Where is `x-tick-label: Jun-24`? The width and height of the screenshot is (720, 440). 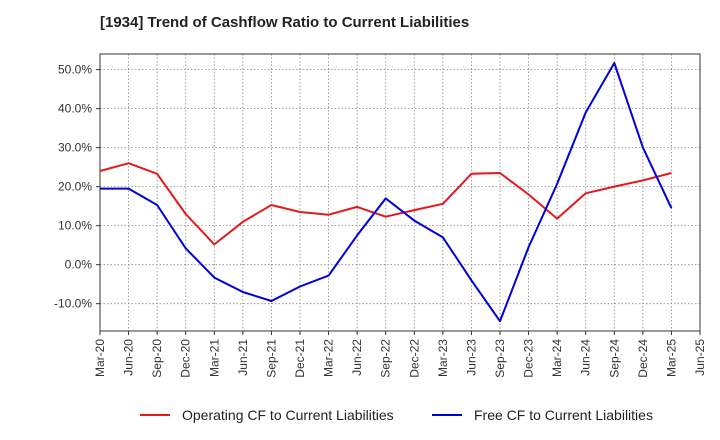 x-tick-label: Jun-24 is located at coordinates (586, 357).